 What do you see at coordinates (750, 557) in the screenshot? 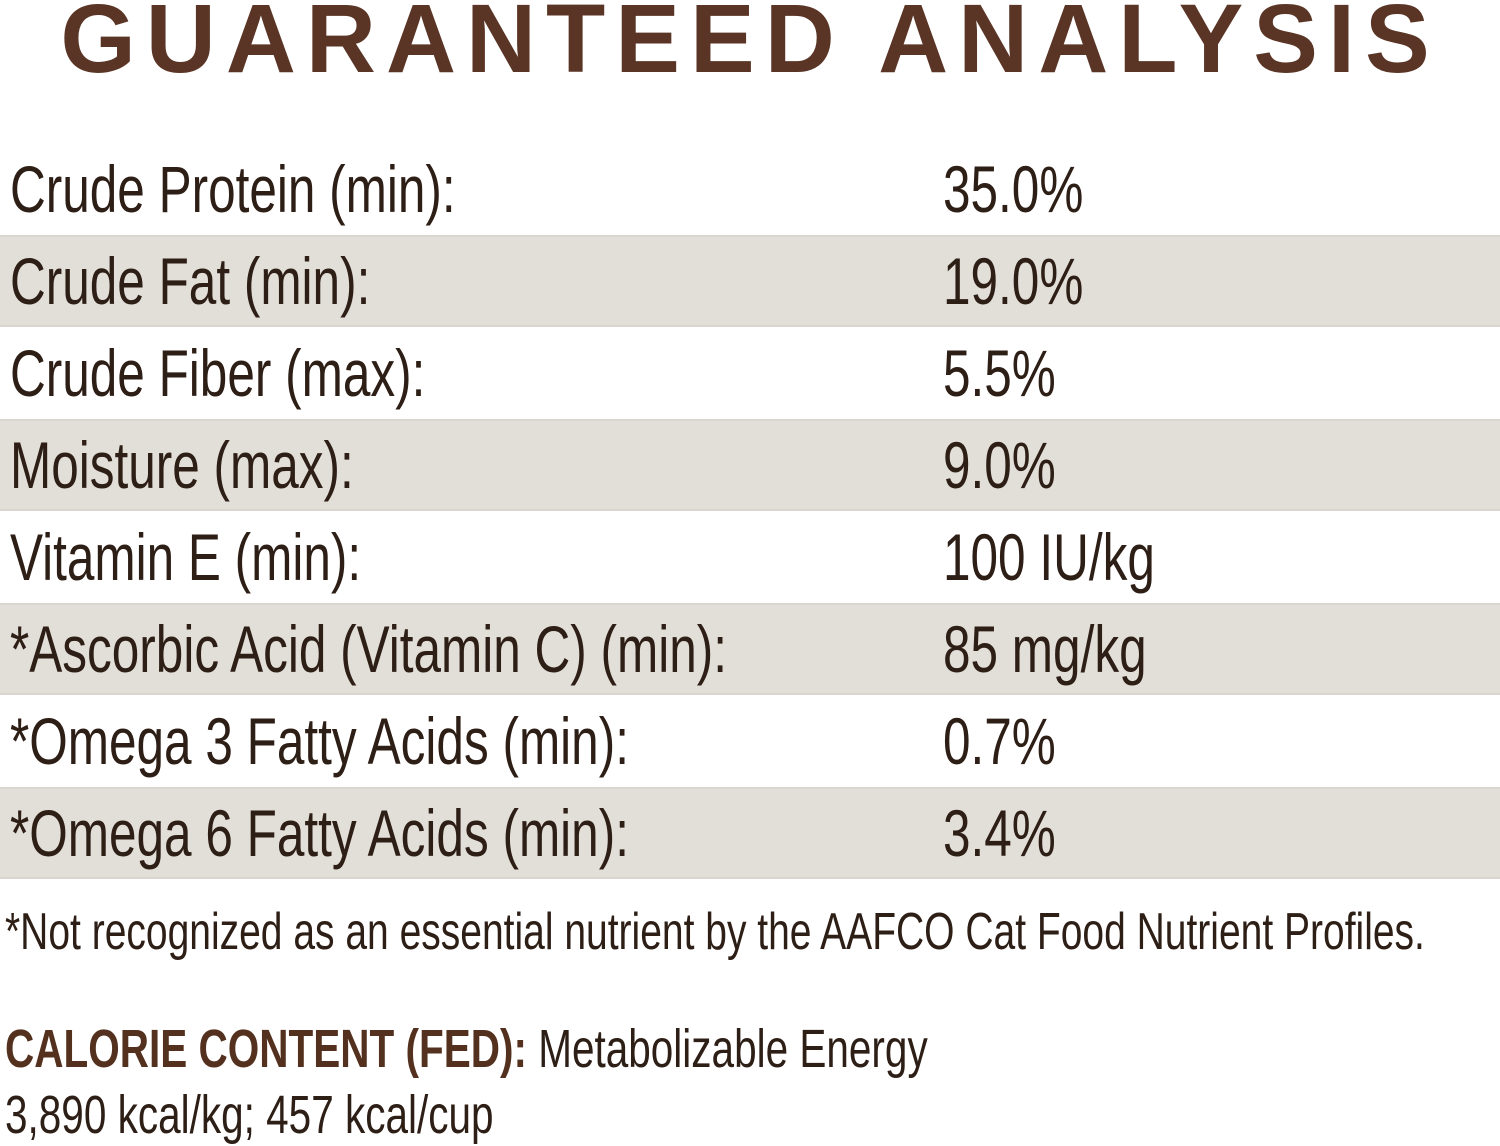
I see `table-row: Vitamin E (min): 100 IU/kg` at bounding box center [750, 557].